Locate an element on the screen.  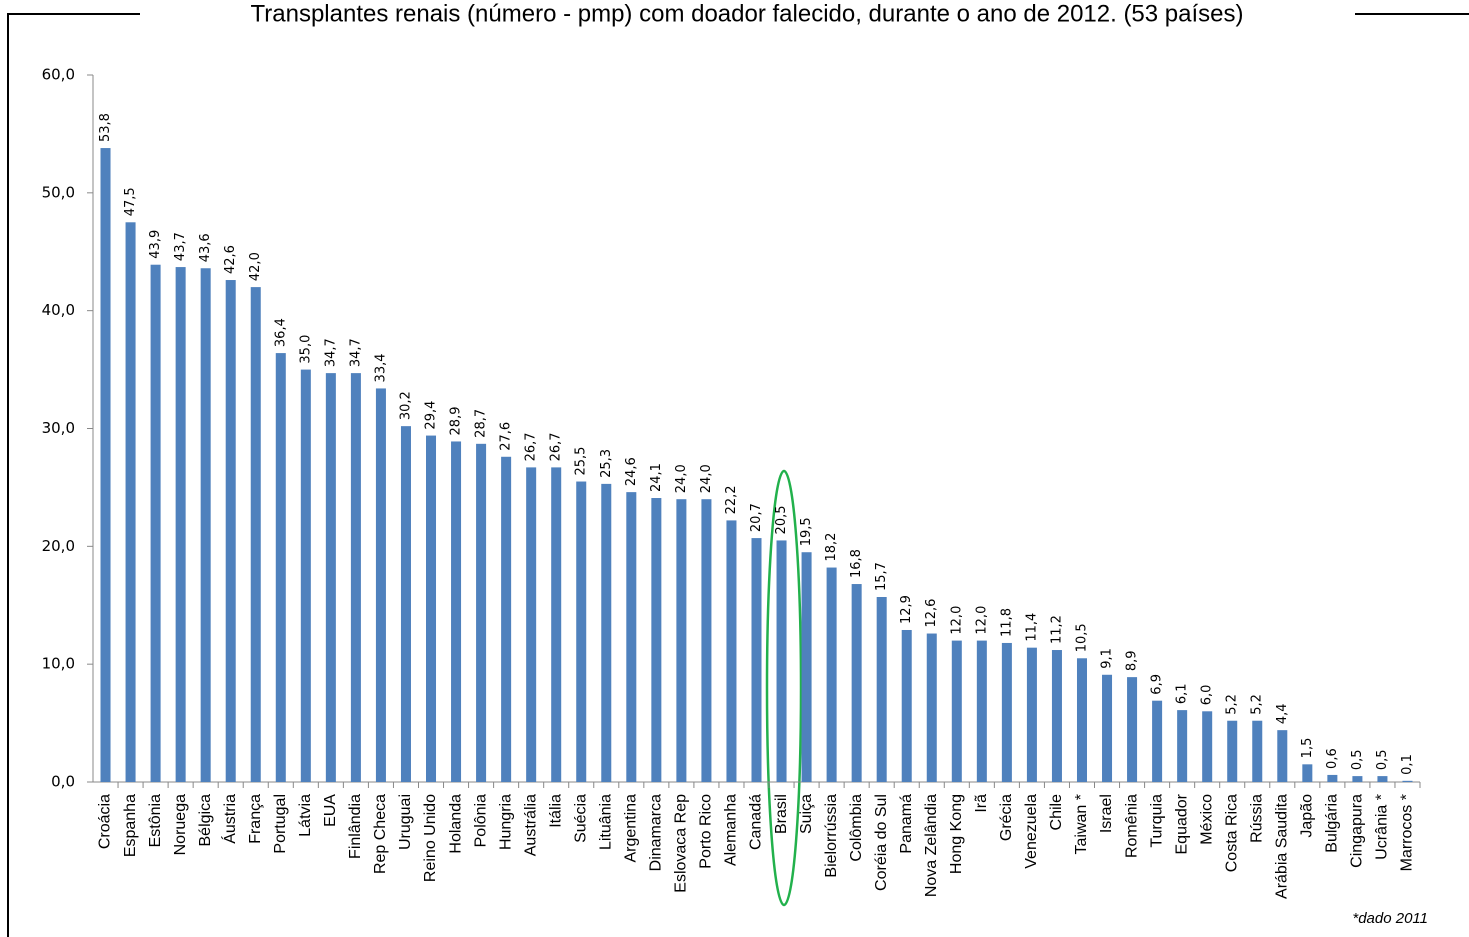
value-label: 8,9 is located at coordinates (1132, 660).